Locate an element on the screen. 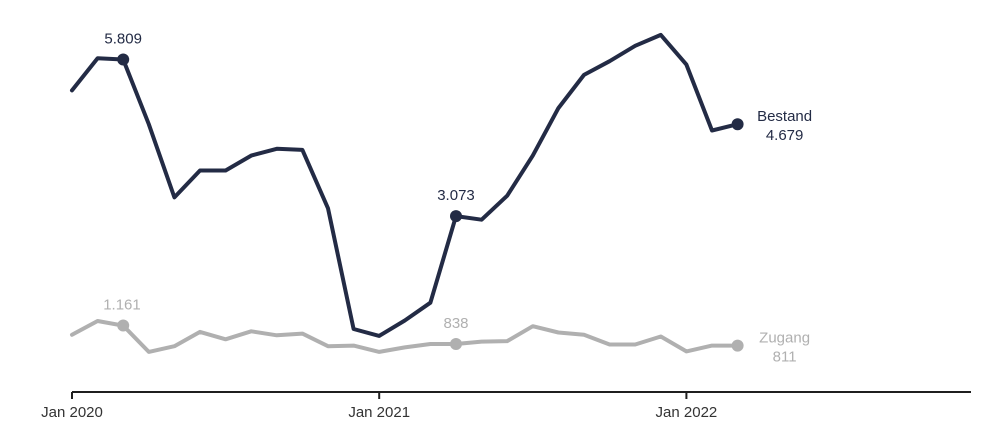 This screenshot has height=448, width=999. value-label-zugang-1: 838 is located at coordinates (455, 323).